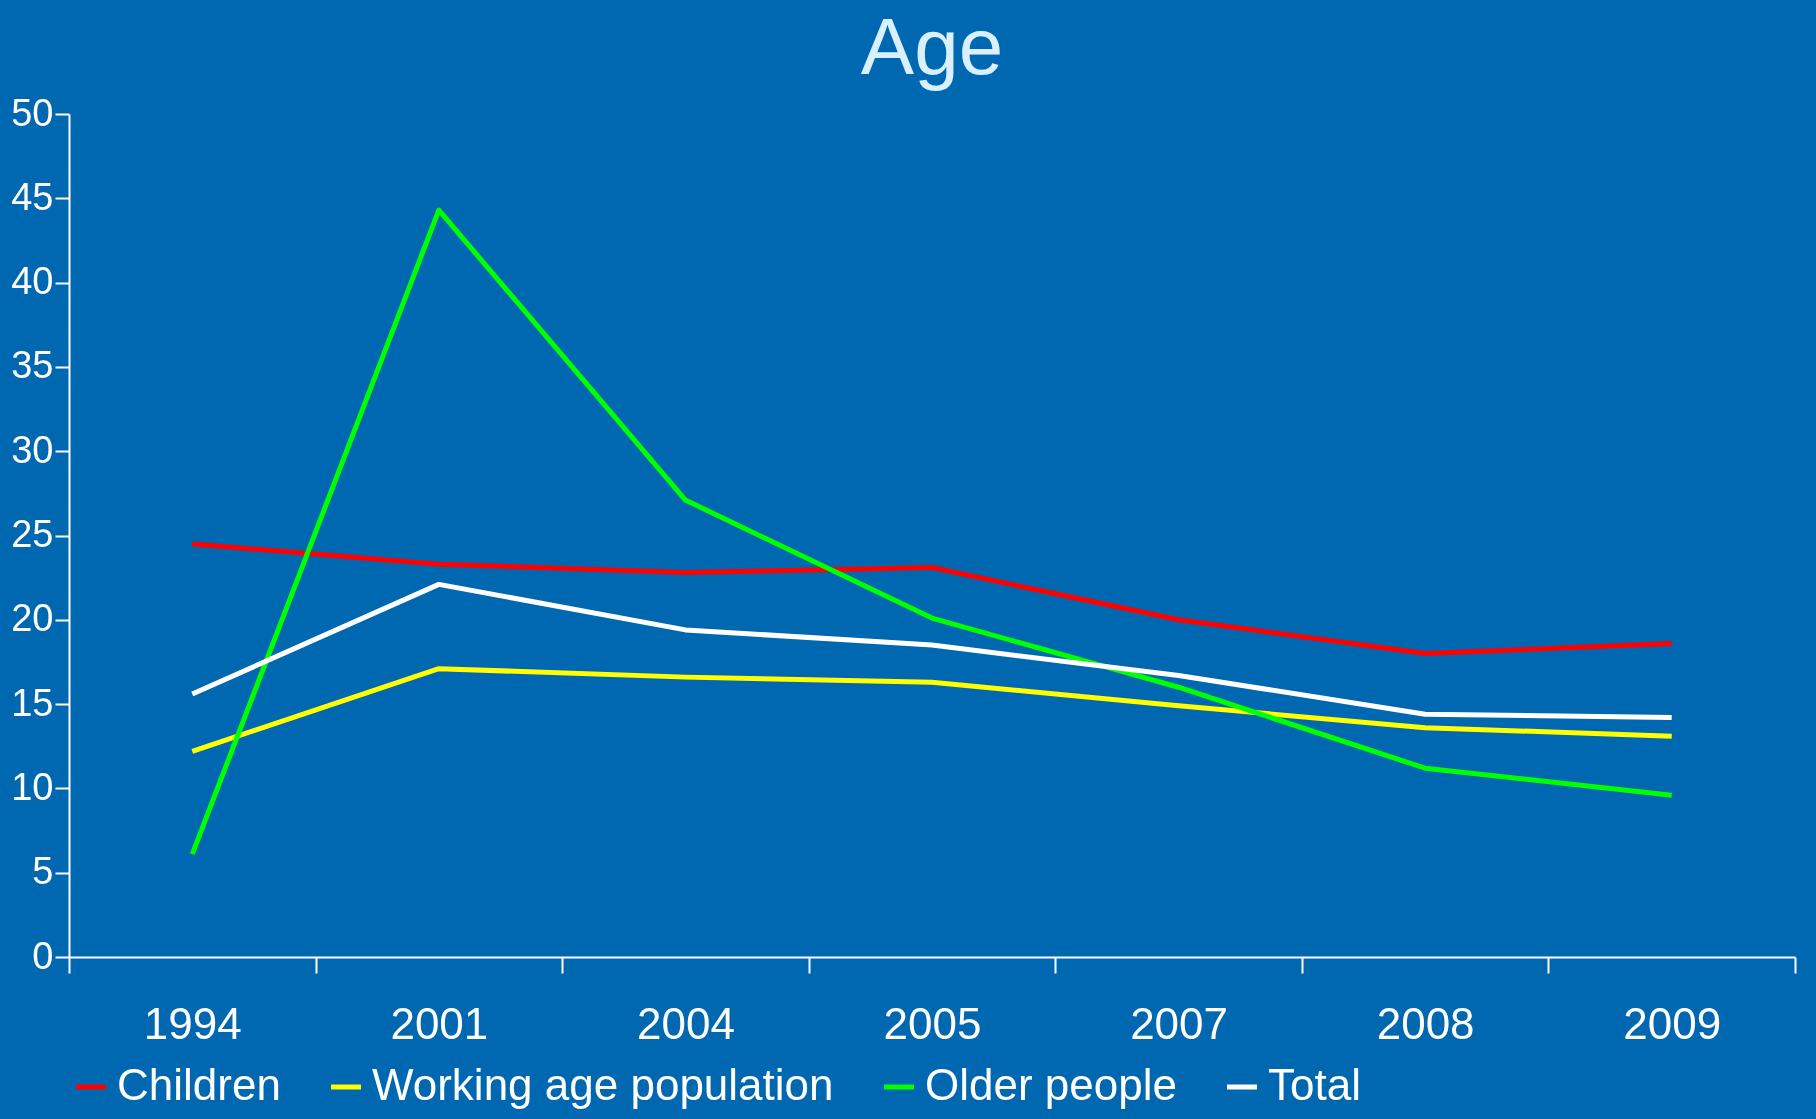  Describe the element at coordinates (603, 1084) in the screenshot. I see `legend-label: Working age population` at that location.